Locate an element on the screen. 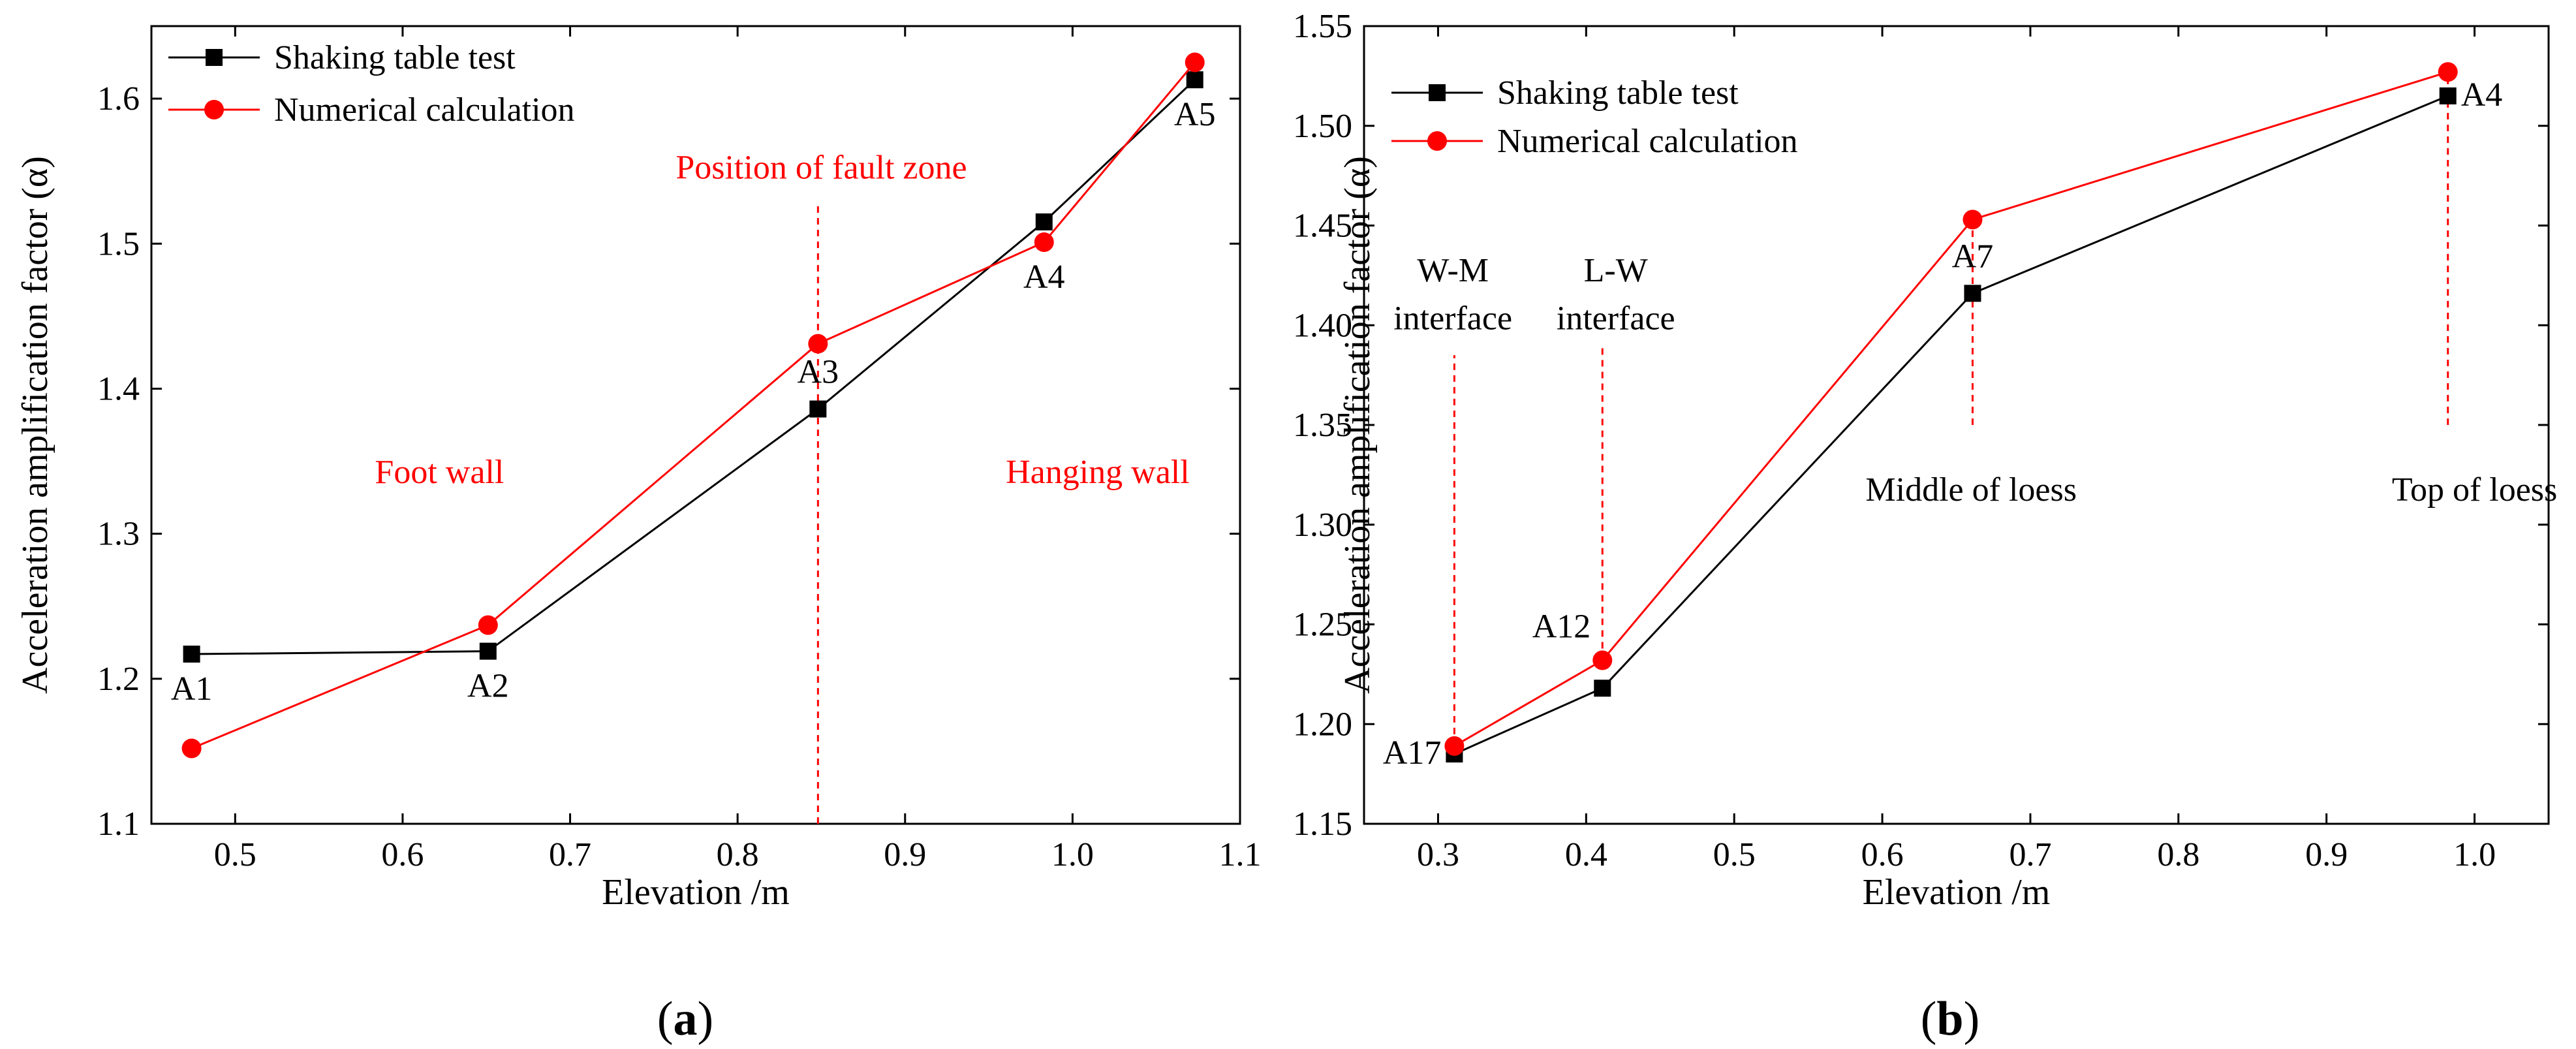  y-tick-label-a: 1.3 is located at coordinates (118, 534).